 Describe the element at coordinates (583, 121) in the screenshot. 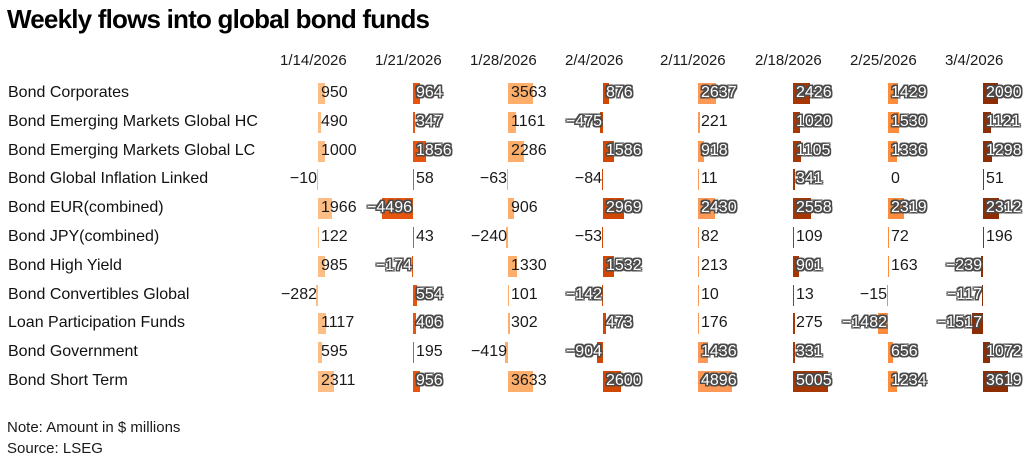

I see `cell-value: −475` at that location.